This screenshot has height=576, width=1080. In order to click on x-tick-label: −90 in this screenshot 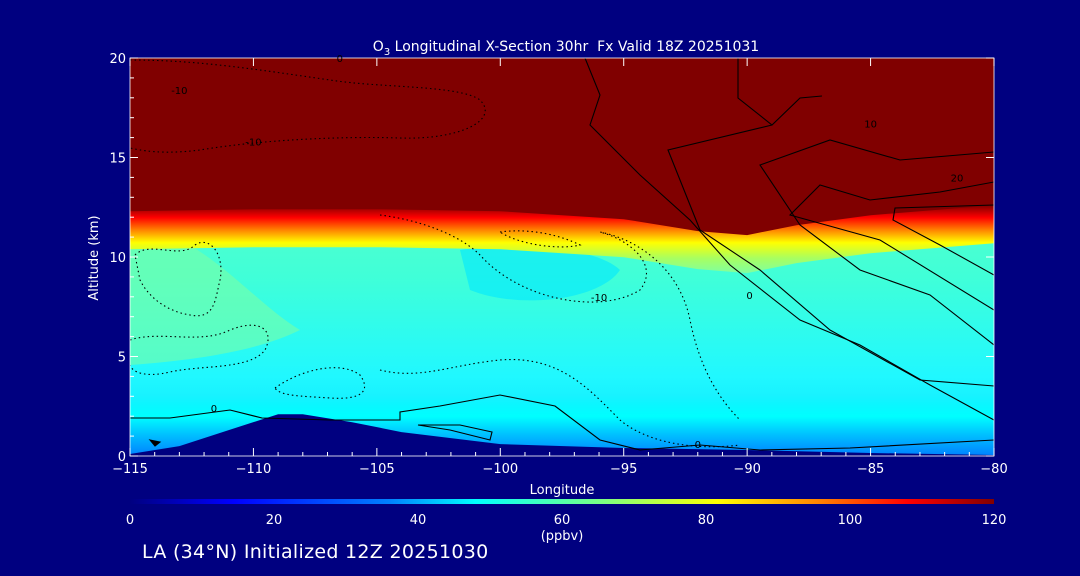, I will do `click(746, 469)`.